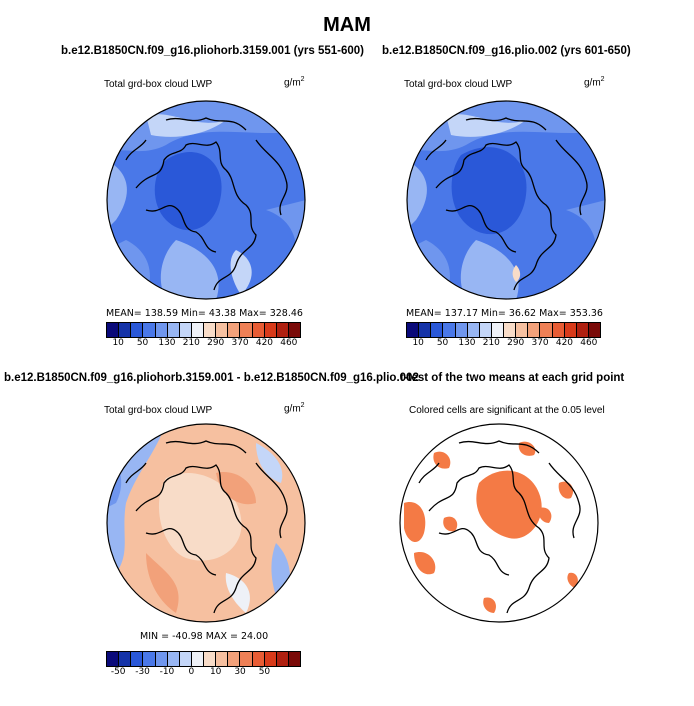 Image resolution: width=694 pixels, height=706 pixels. I want to click on panel-3-polar-map, so click(206, 523).